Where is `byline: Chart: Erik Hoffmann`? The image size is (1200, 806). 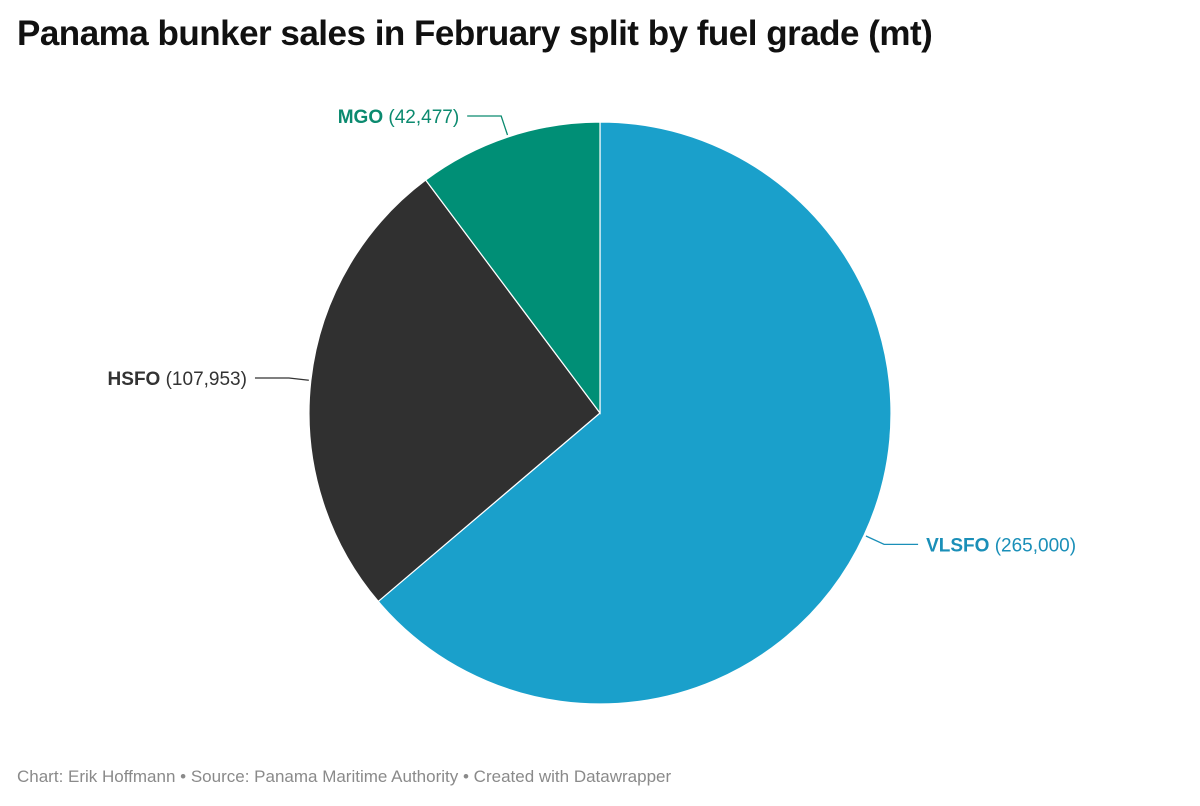
byline: Chart: Erik Hoffmann is located at coordinates (96, 776).